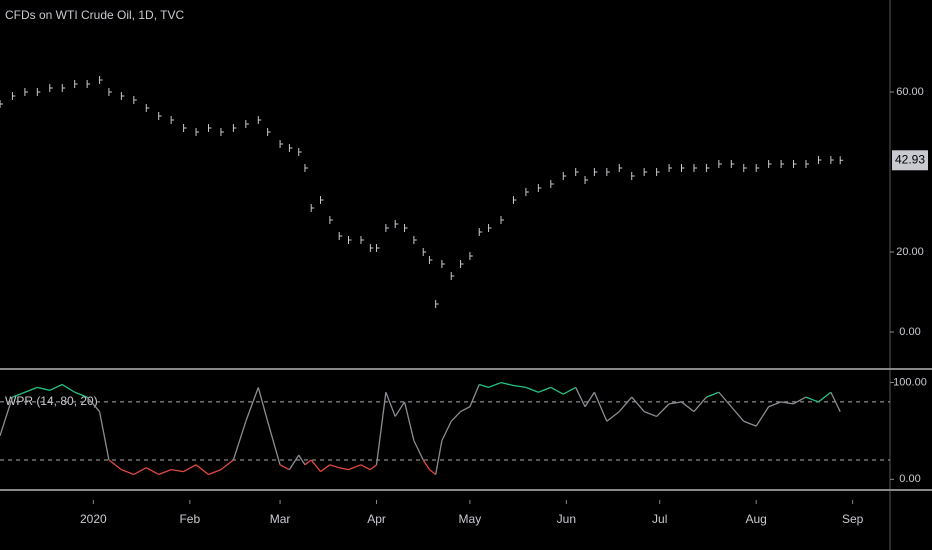  Describe the element at coordinates (280, 519) in the screenshot. I see `x-tick-label: Mar` at that location.